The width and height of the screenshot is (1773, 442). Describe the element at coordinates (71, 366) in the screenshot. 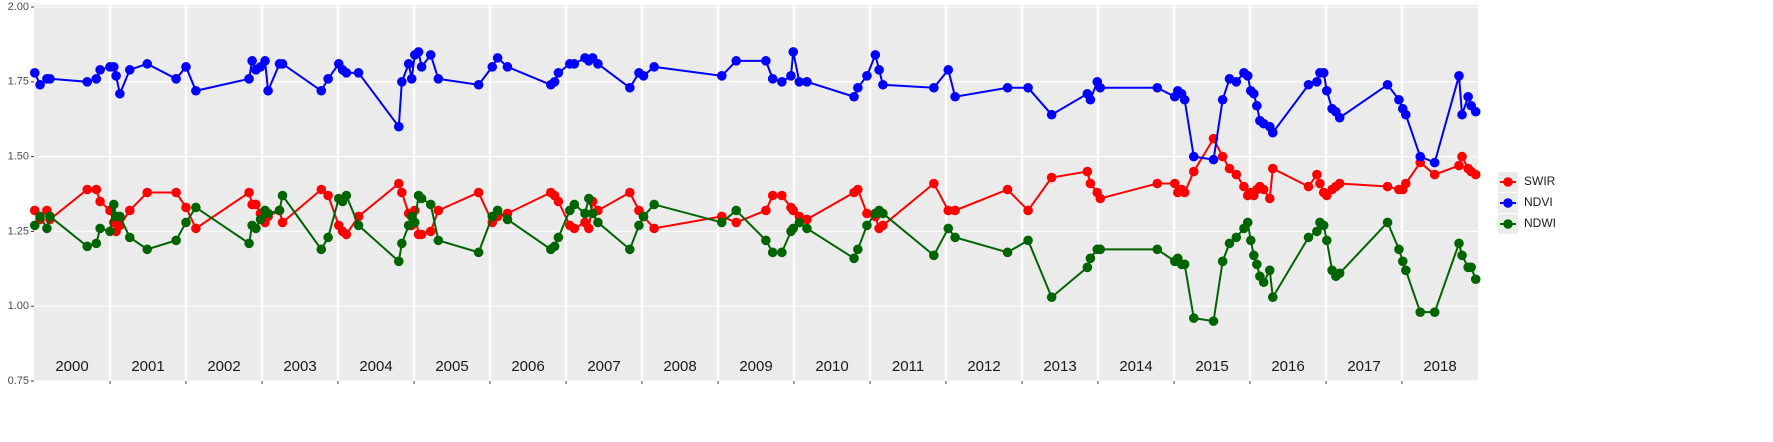

I see `year-label: 2000` at that location.